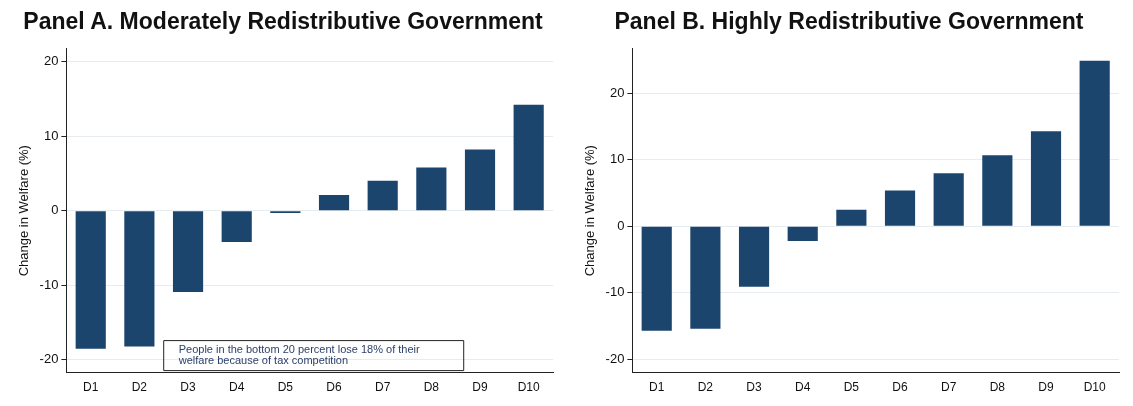  What do you see at coordinates (298, 355) in the screenshot?
I see `annotation: People in the bottom 20 percent lose 18% of their welfare because of tax competition` at bounding box center [298, 355].